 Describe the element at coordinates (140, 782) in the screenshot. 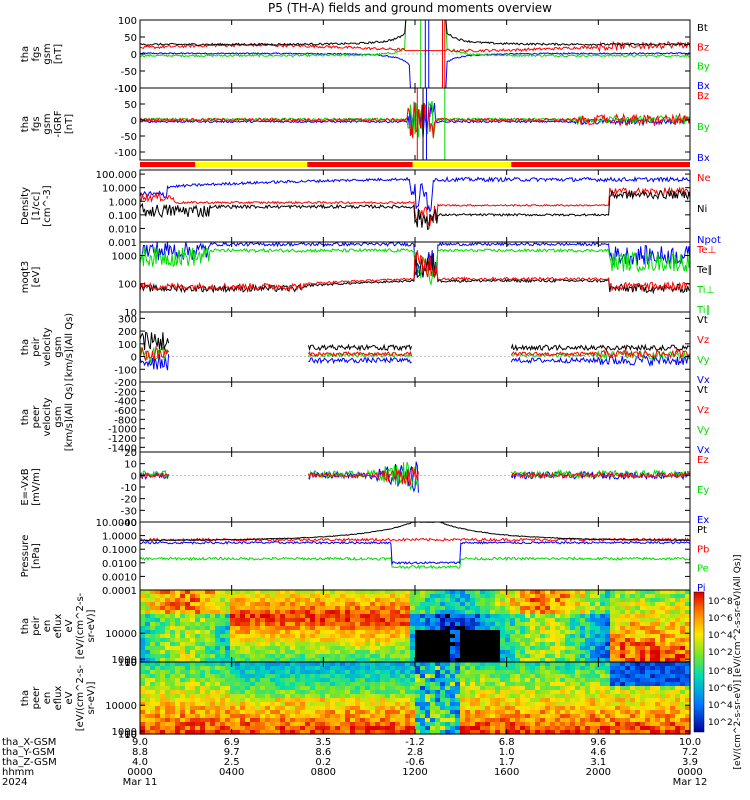

I see `x-axis-tick-label: Mar 11` at that location.